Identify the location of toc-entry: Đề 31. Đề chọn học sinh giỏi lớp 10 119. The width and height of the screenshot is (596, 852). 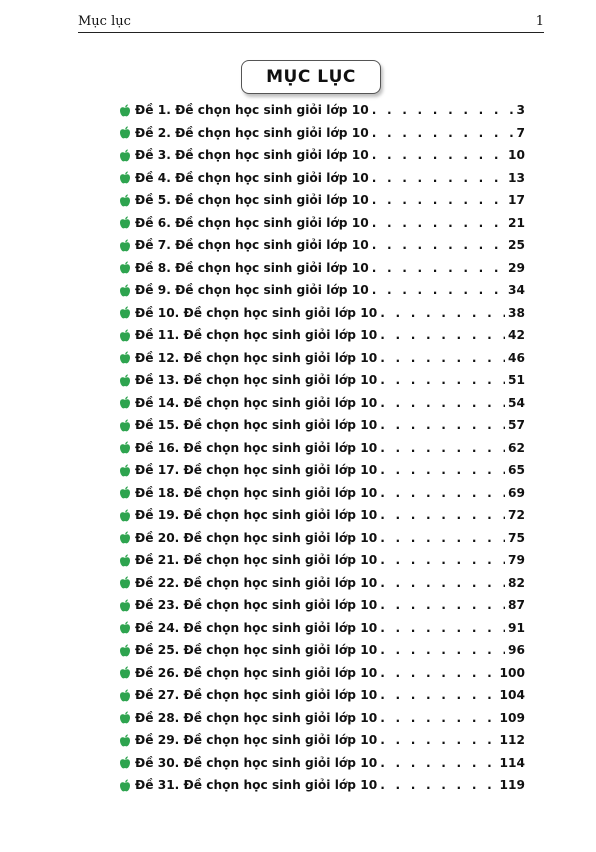
(322, 785).